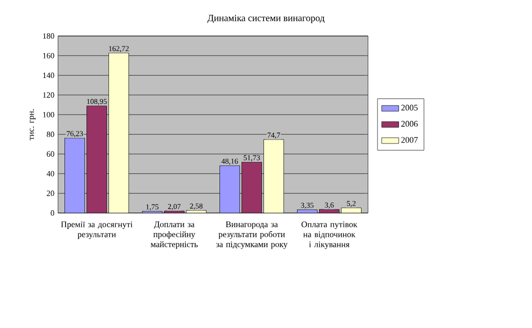 The image size is (532, 328). What do you see at coordinates (174, 235) in the screenshot?
I see `x-tick-label: Доплати за професійну майстерність` at bounding box center [174, 235].